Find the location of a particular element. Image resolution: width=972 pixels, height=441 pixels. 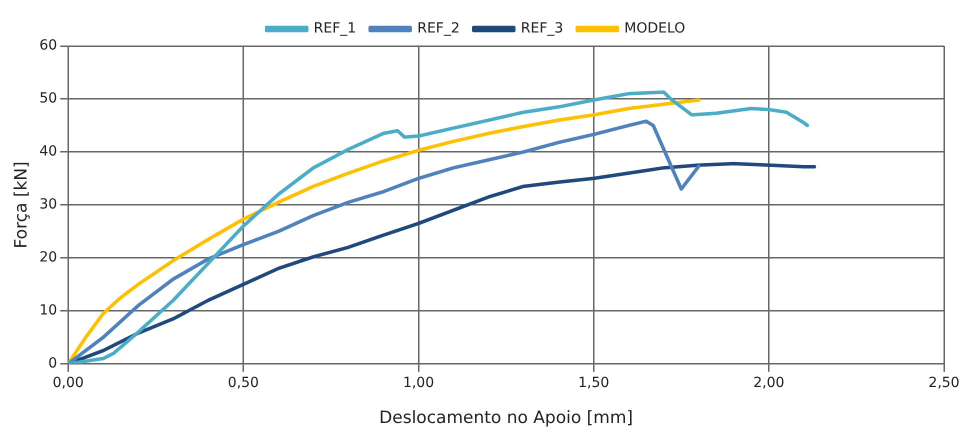

y-tick-label: 60 is located at coordinates (48, 46).